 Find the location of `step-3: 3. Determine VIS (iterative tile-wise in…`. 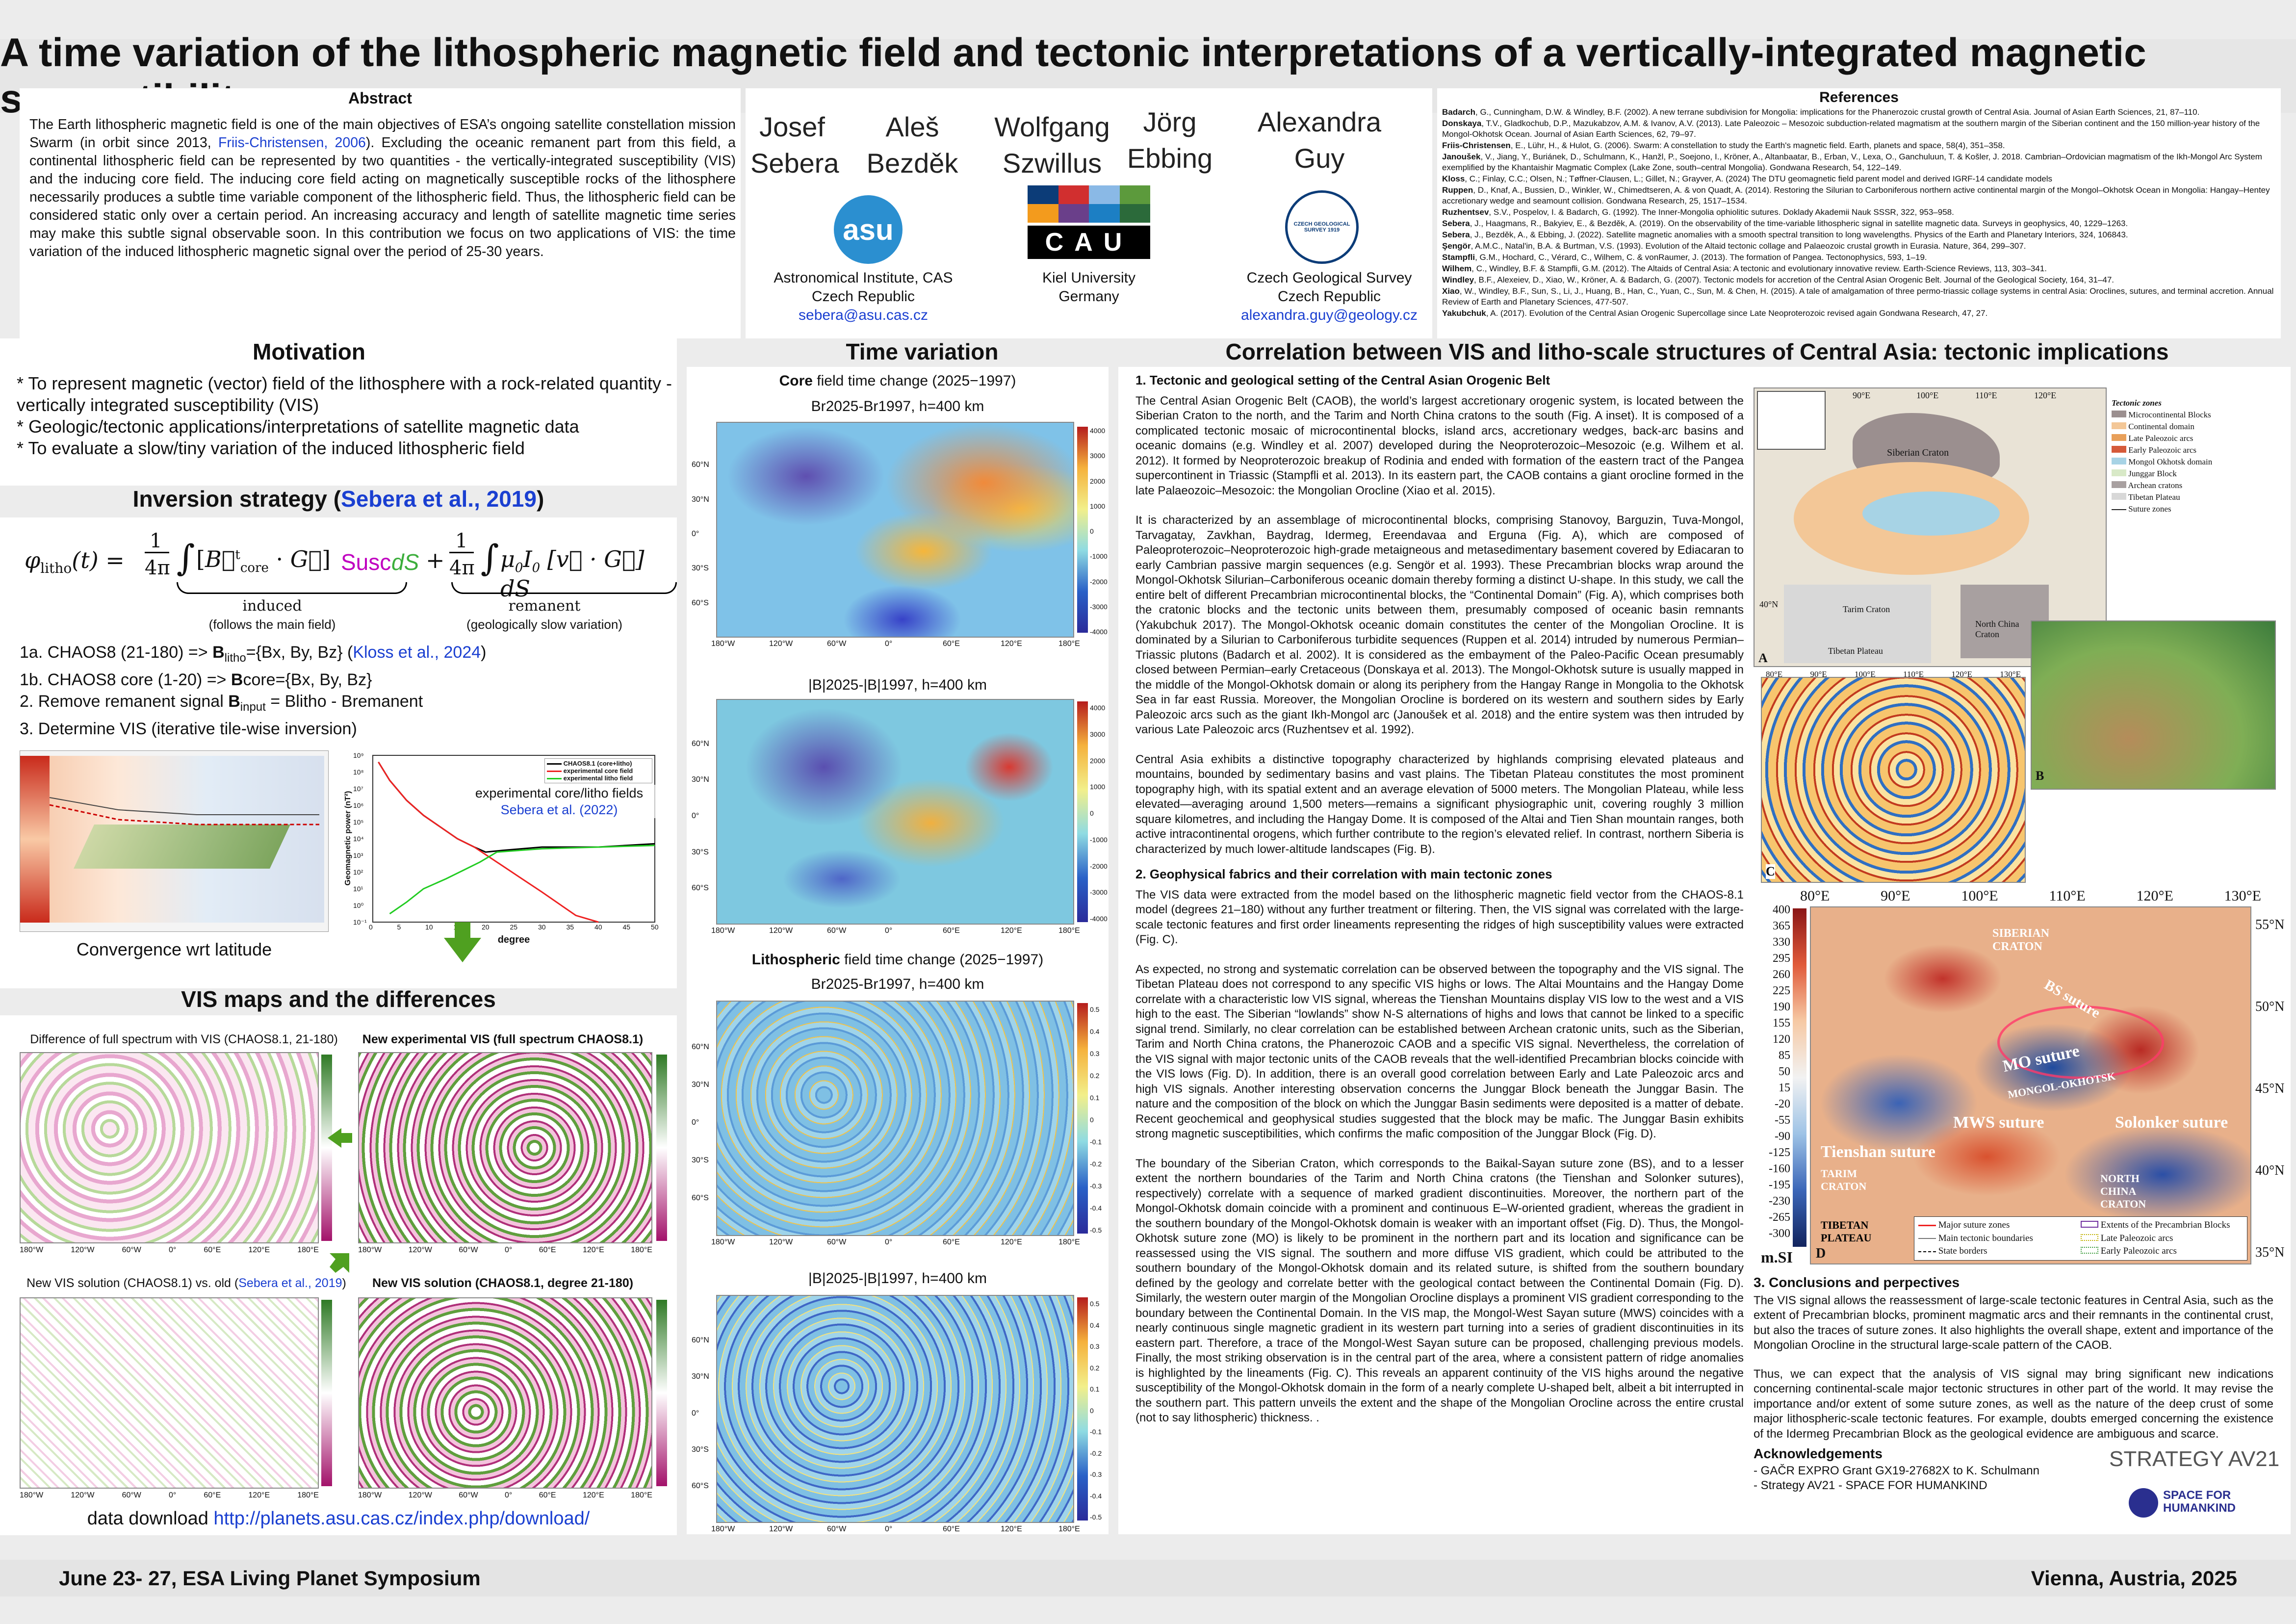

step-3: 3. Determine VIS (iterative tile-wise in… is located at coordinates (188, 728).